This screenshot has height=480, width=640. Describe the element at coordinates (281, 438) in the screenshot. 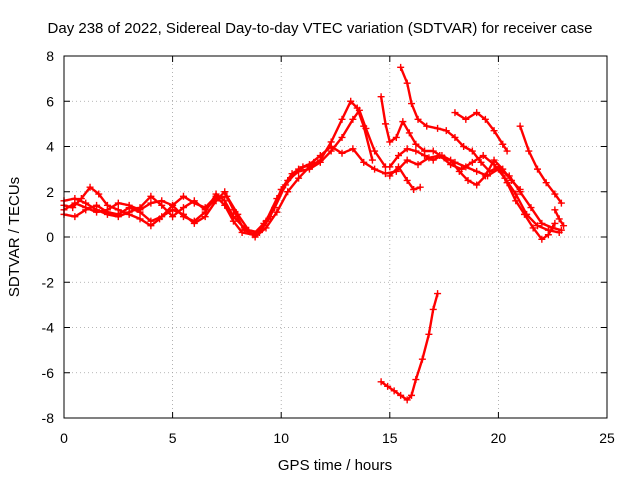

I see `x-tick-label: 10` at that location.